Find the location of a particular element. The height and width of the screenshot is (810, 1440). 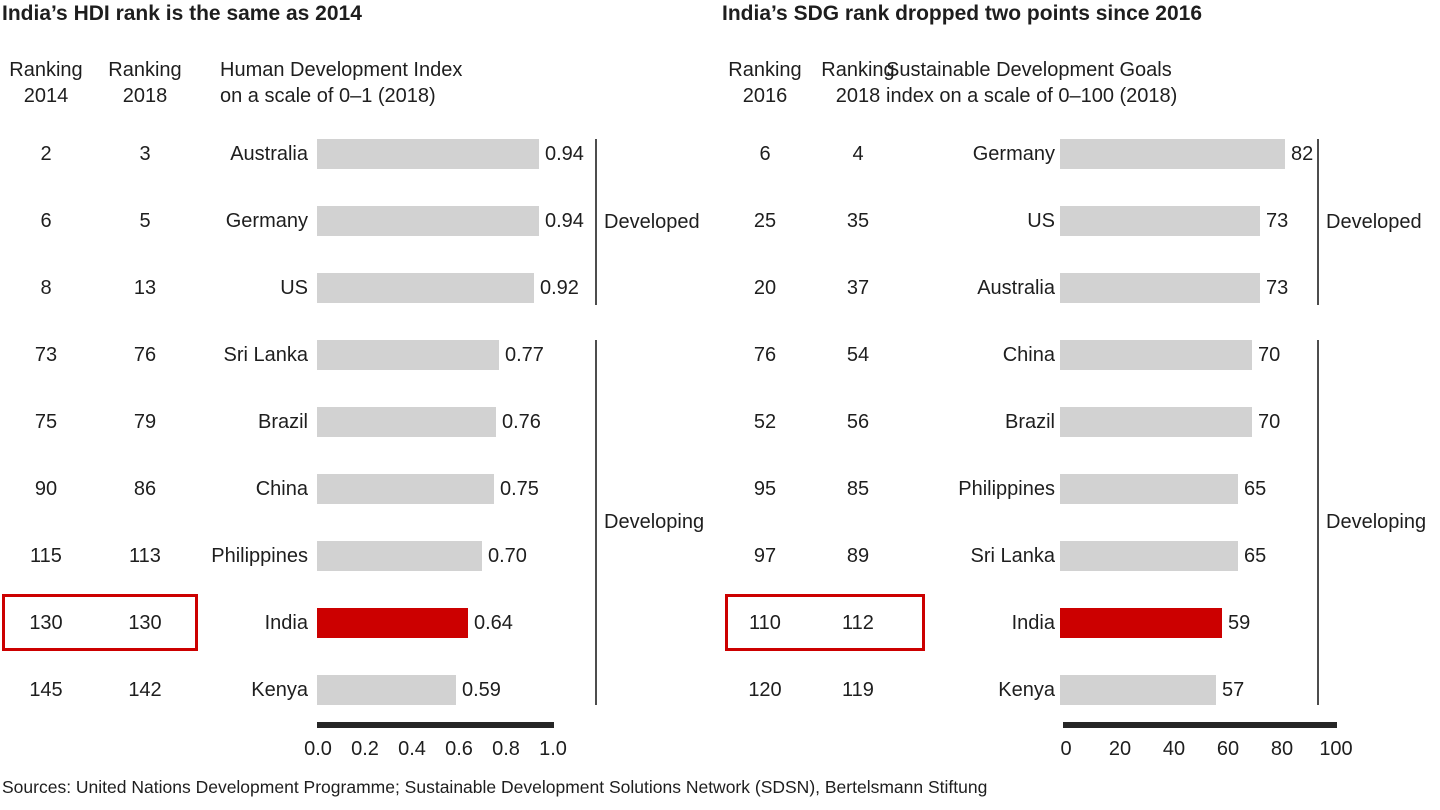

axis-tick-label: 0.6 is located at coordinates (459, 749).